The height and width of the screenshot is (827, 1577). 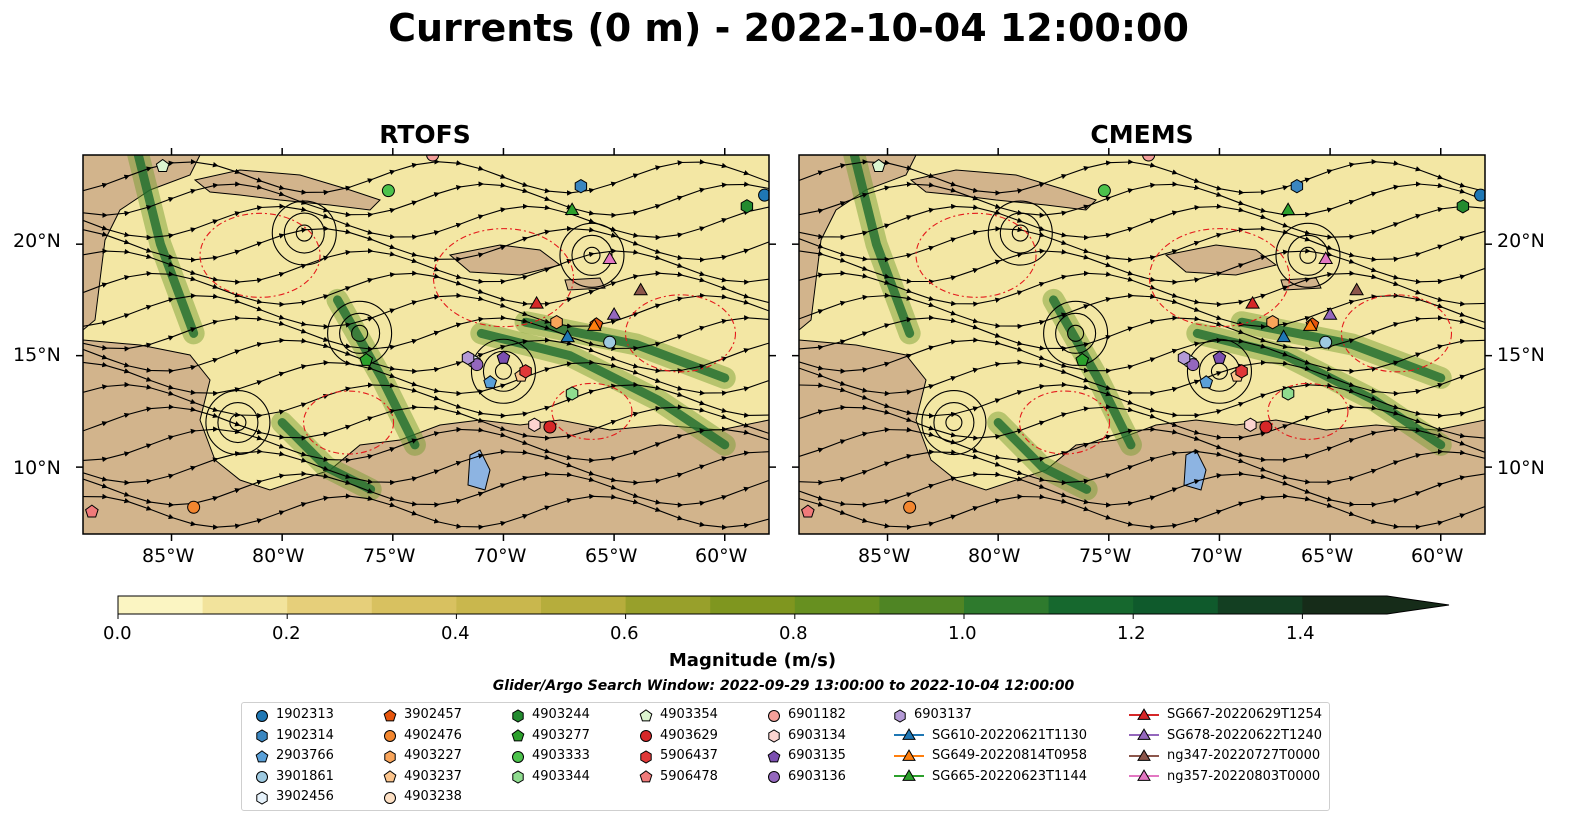 What do you see at coordinates (689, 776) in the screenshot?
I see `legend-label: 5906478` at bounding box center [689, 776].